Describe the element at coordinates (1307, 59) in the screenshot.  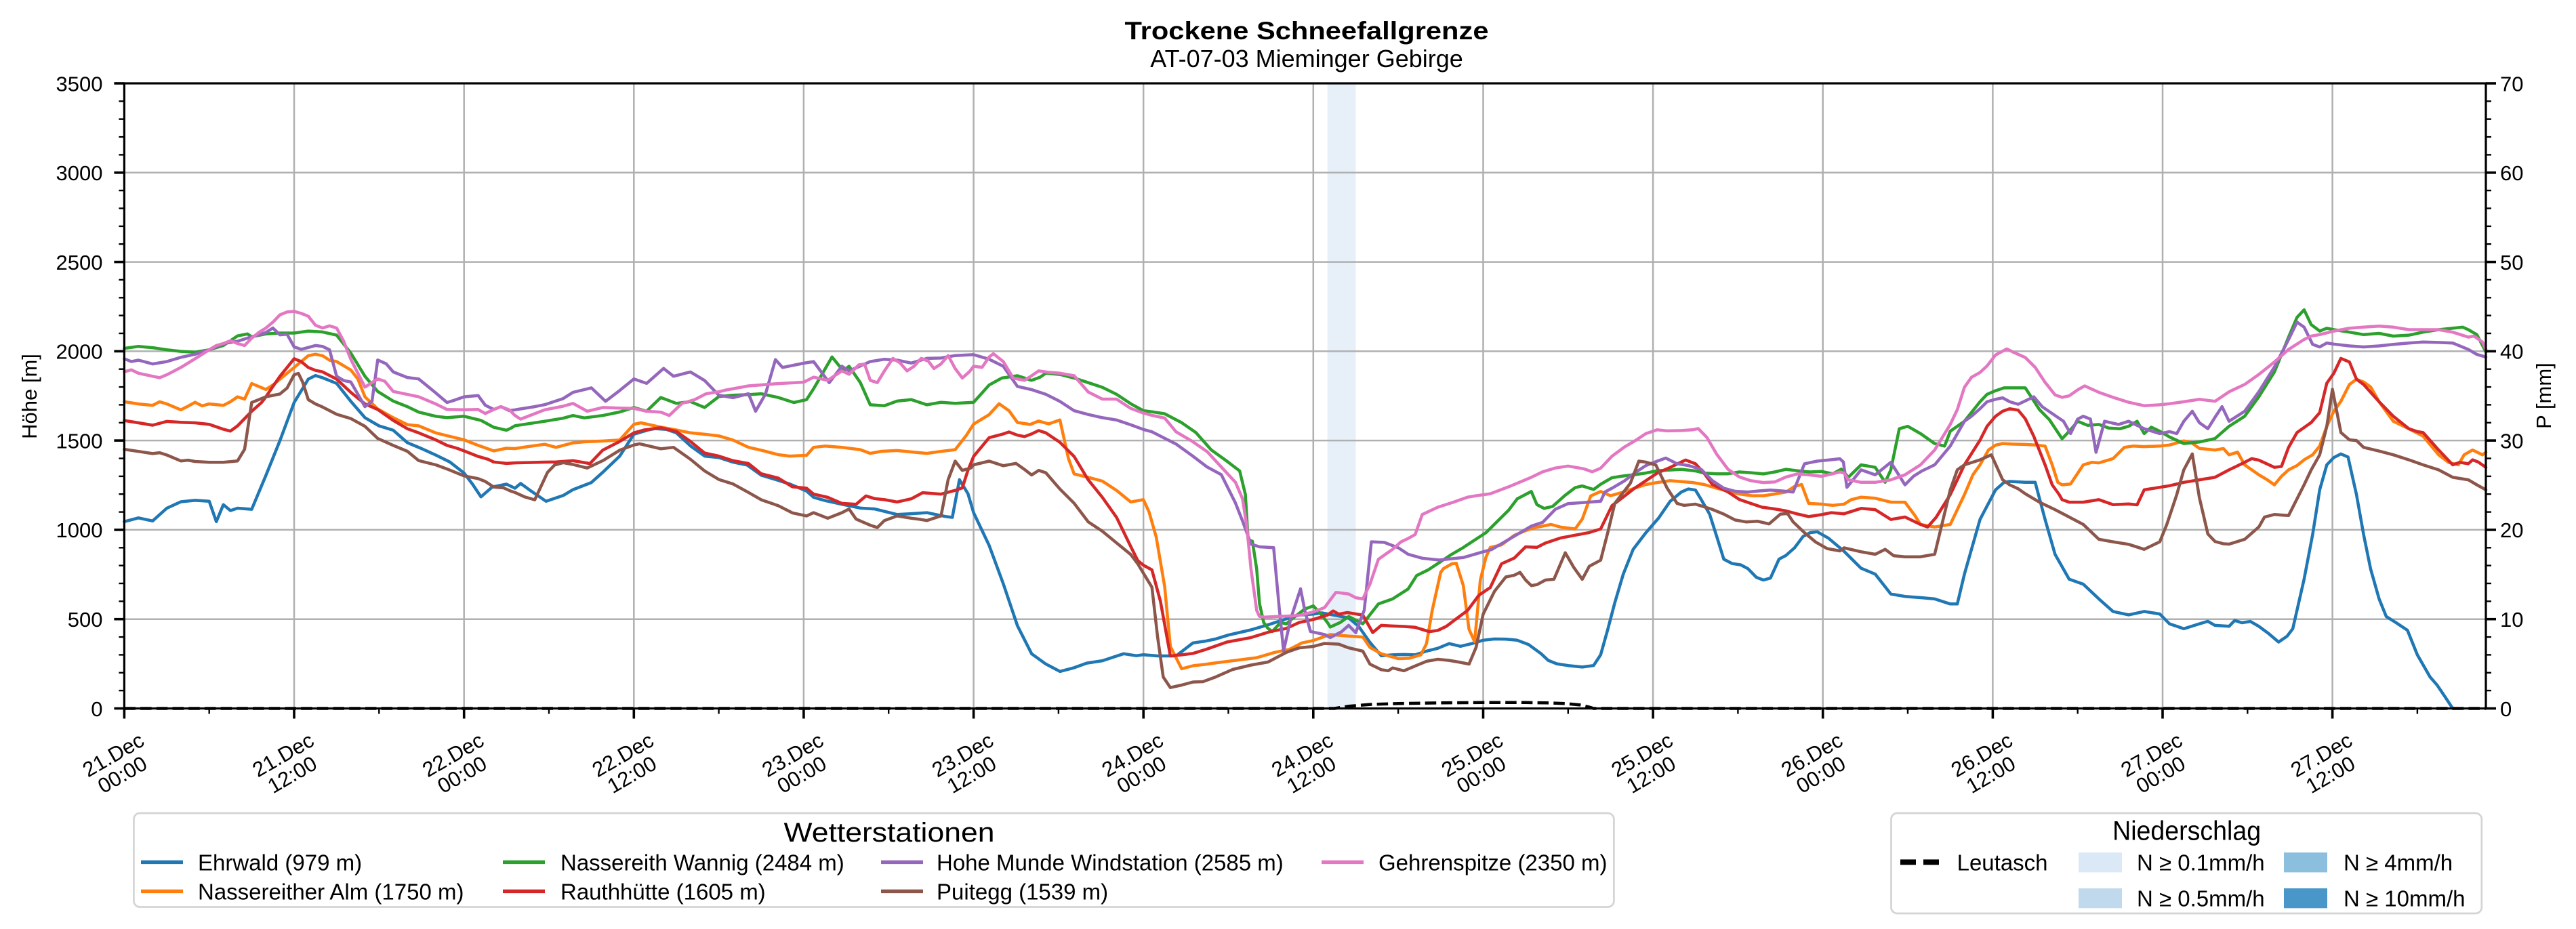
I see `svg-text: AT-07-03 Mieminger Gebirge` at that location.